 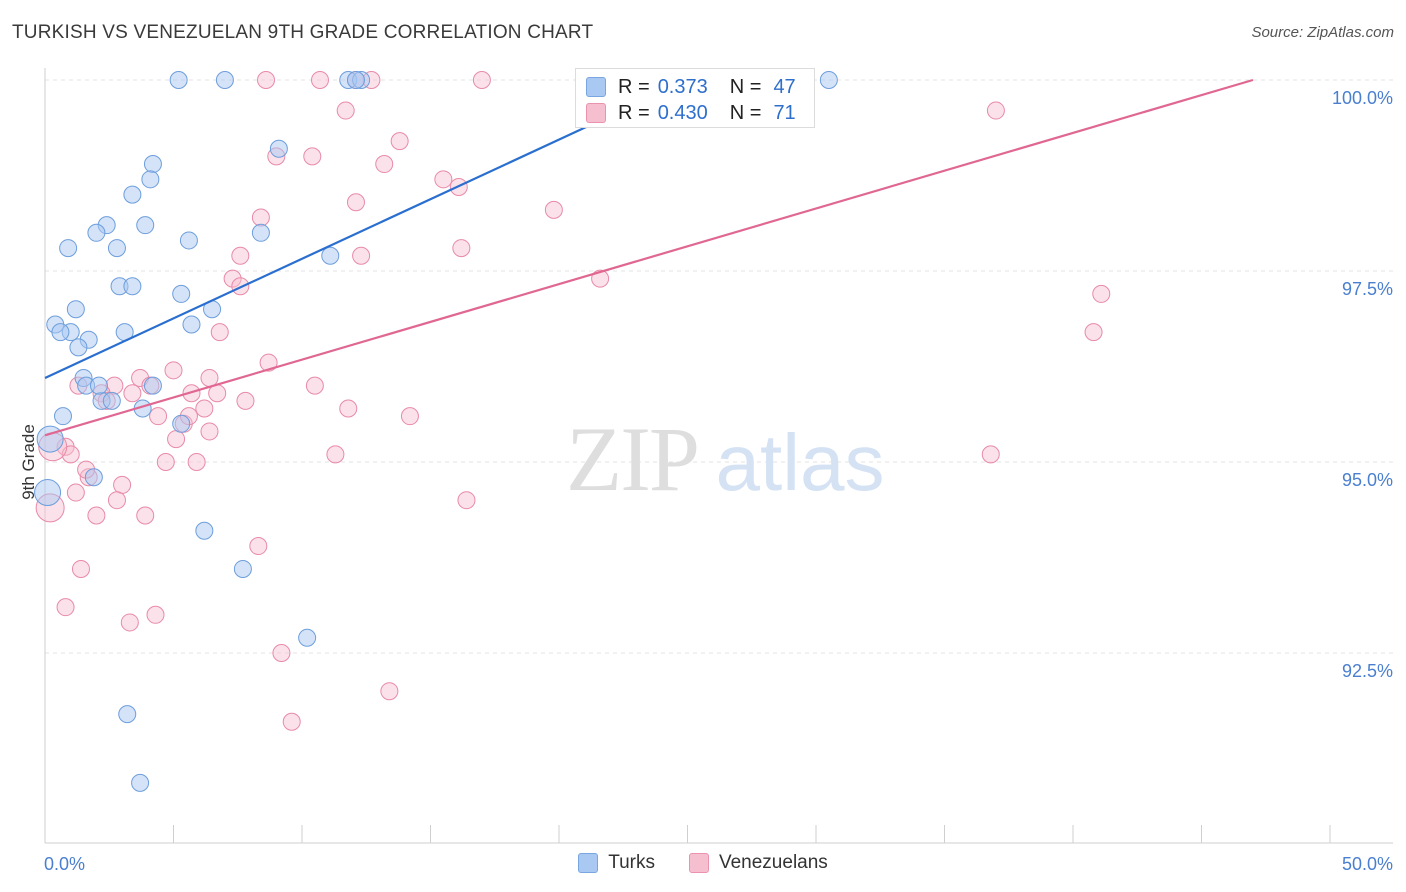 I want to click on stats-legend: R = 0.373 N = 47 R = 0.430 N = 71, so click(x=695, y=98).